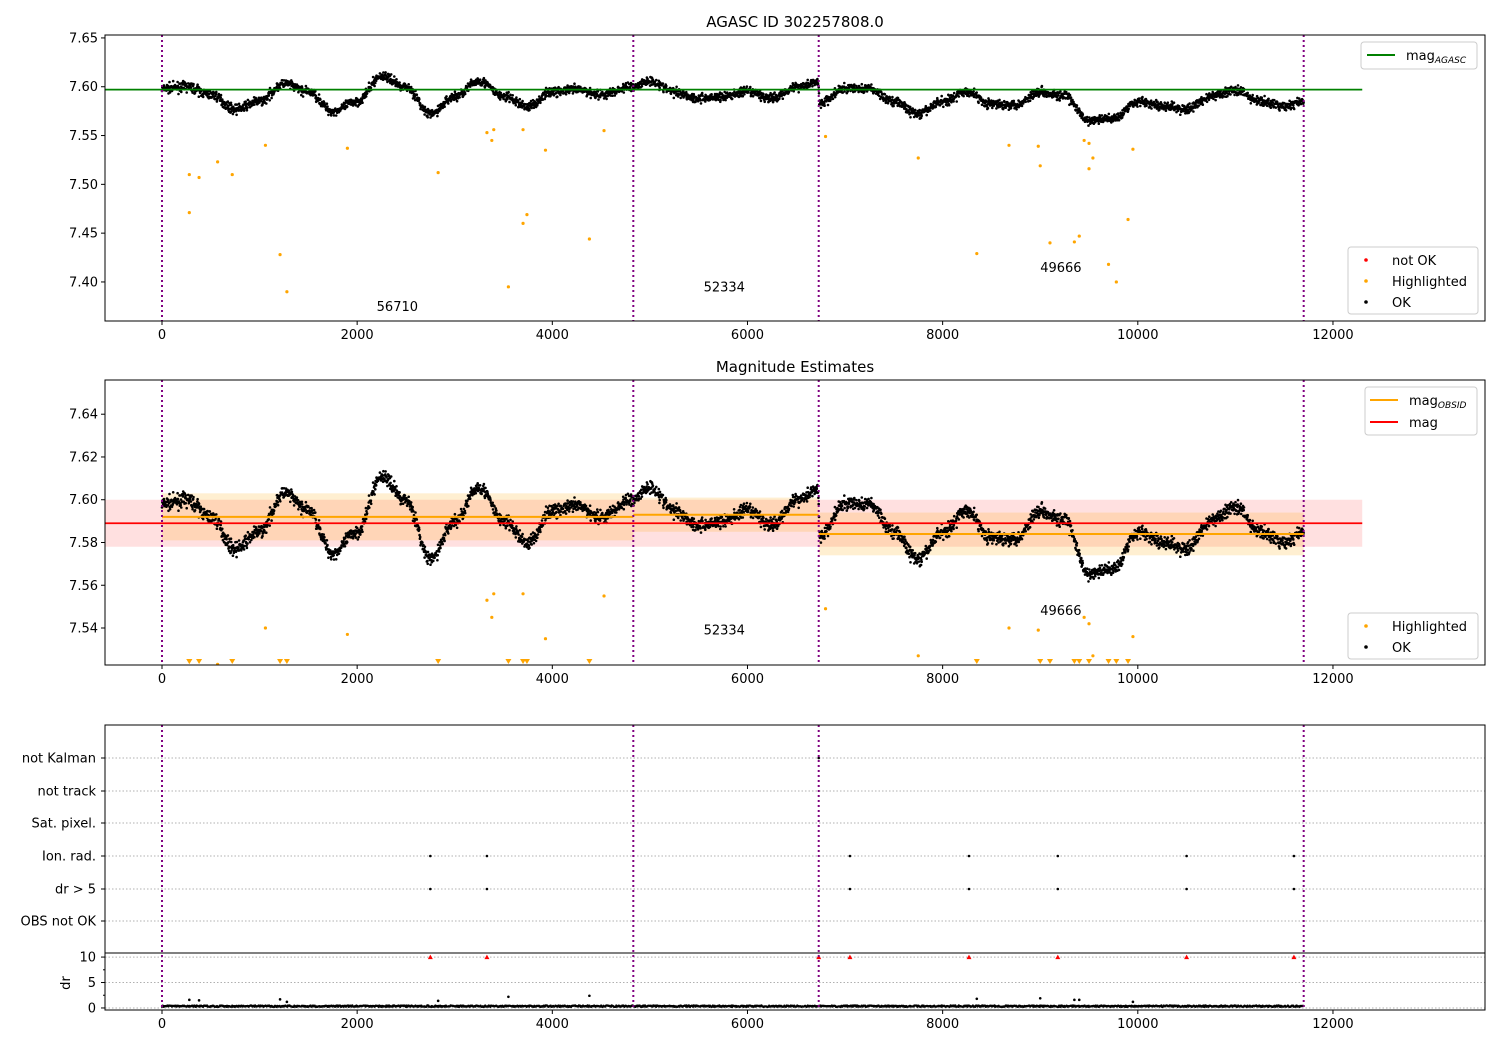 The image size is (1500, 1050). I want to click on x-tick-label: 4000, so click(552, 335).